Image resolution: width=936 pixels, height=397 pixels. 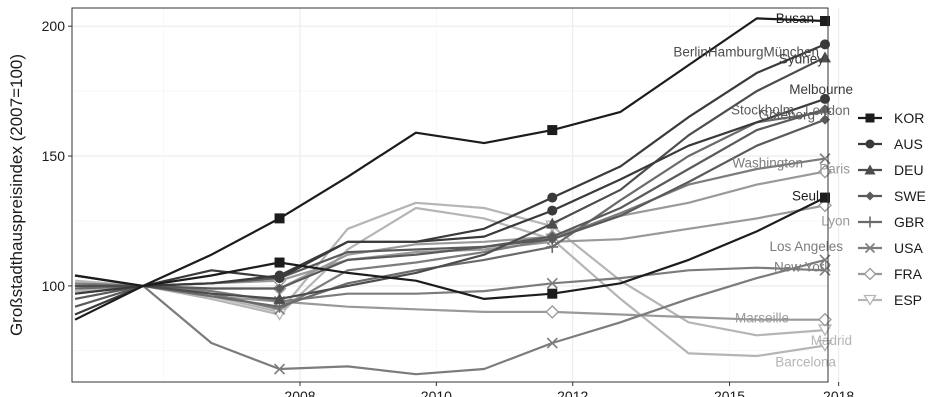 What do you see at coordinates (838, 392) in the screenshot?
I see `x-tick-label: 2018` at bounding box center [838, 392].